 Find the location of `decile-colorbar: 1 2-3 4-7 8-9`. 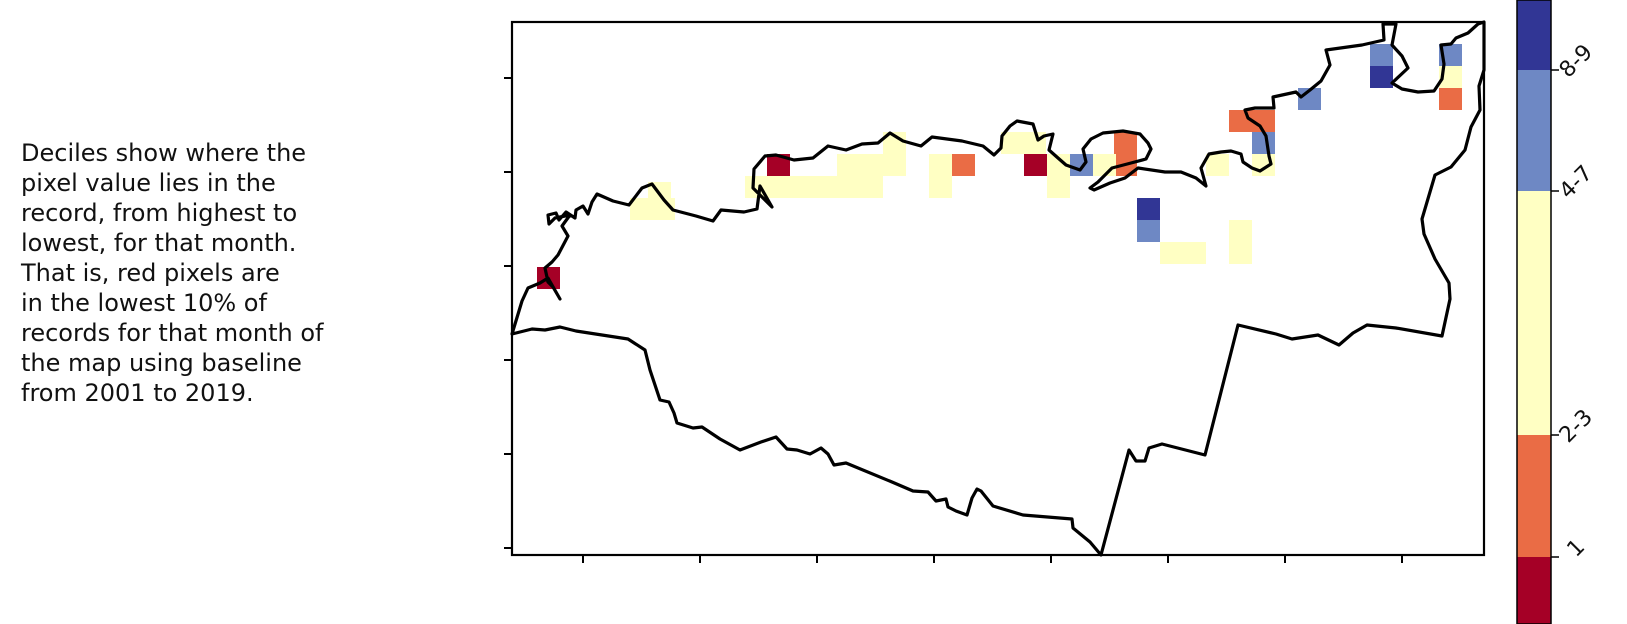

decile-colorbar: 1 2-3 4-7 8-9 is located at coordinates (1557, 312).